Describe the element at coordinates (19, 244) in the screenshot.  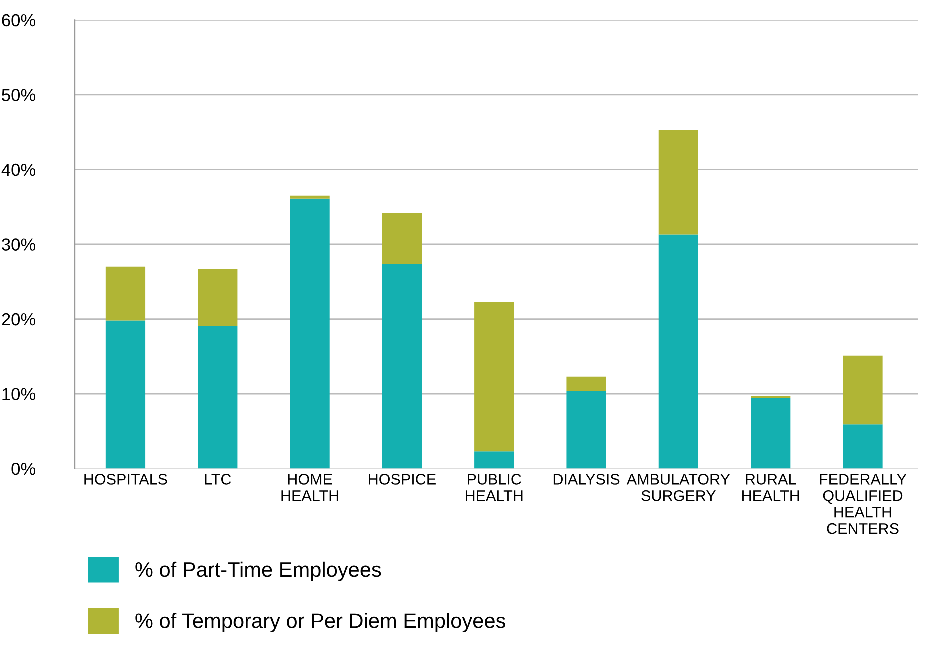
I see `y-tick-label: 30%` at that location.